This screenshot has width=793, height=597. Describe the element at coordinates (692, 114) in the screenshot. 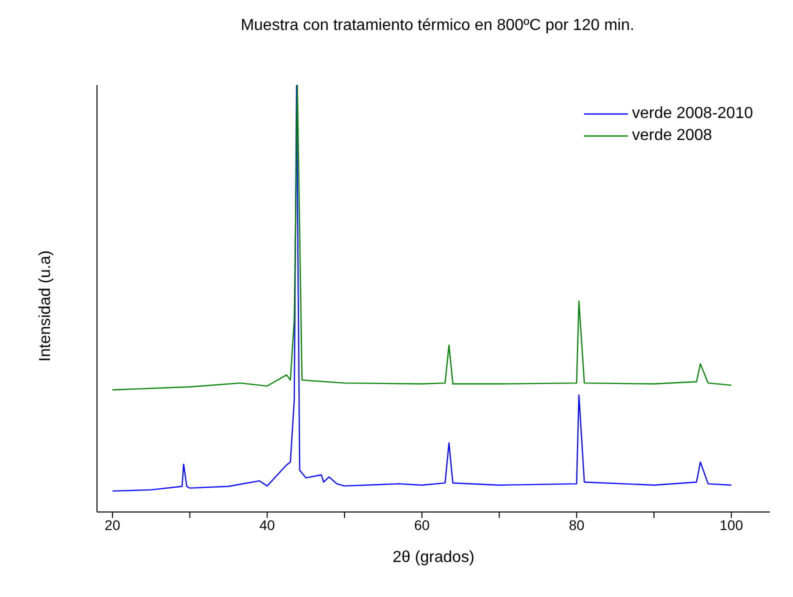

I see `legend-label: verde 2008-2010` at that location.